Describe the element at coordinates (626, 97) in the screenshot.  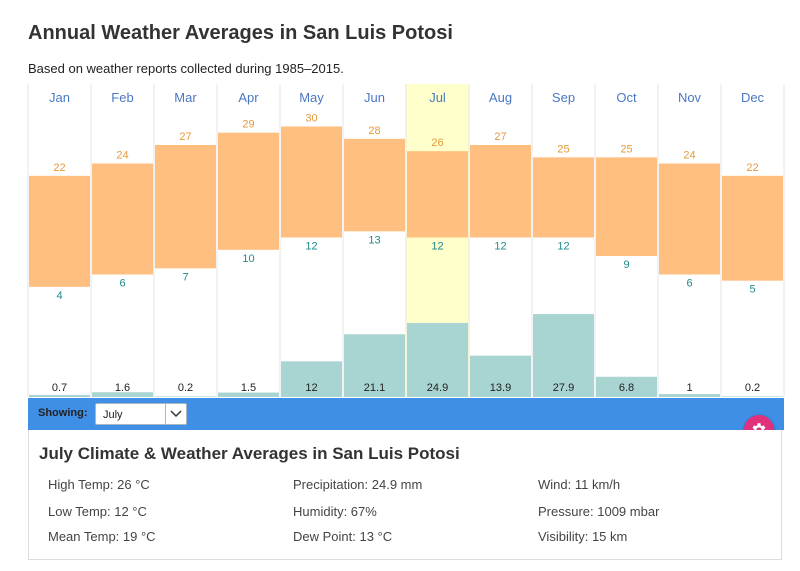
I see `month-label-oct: Oct` at that location.